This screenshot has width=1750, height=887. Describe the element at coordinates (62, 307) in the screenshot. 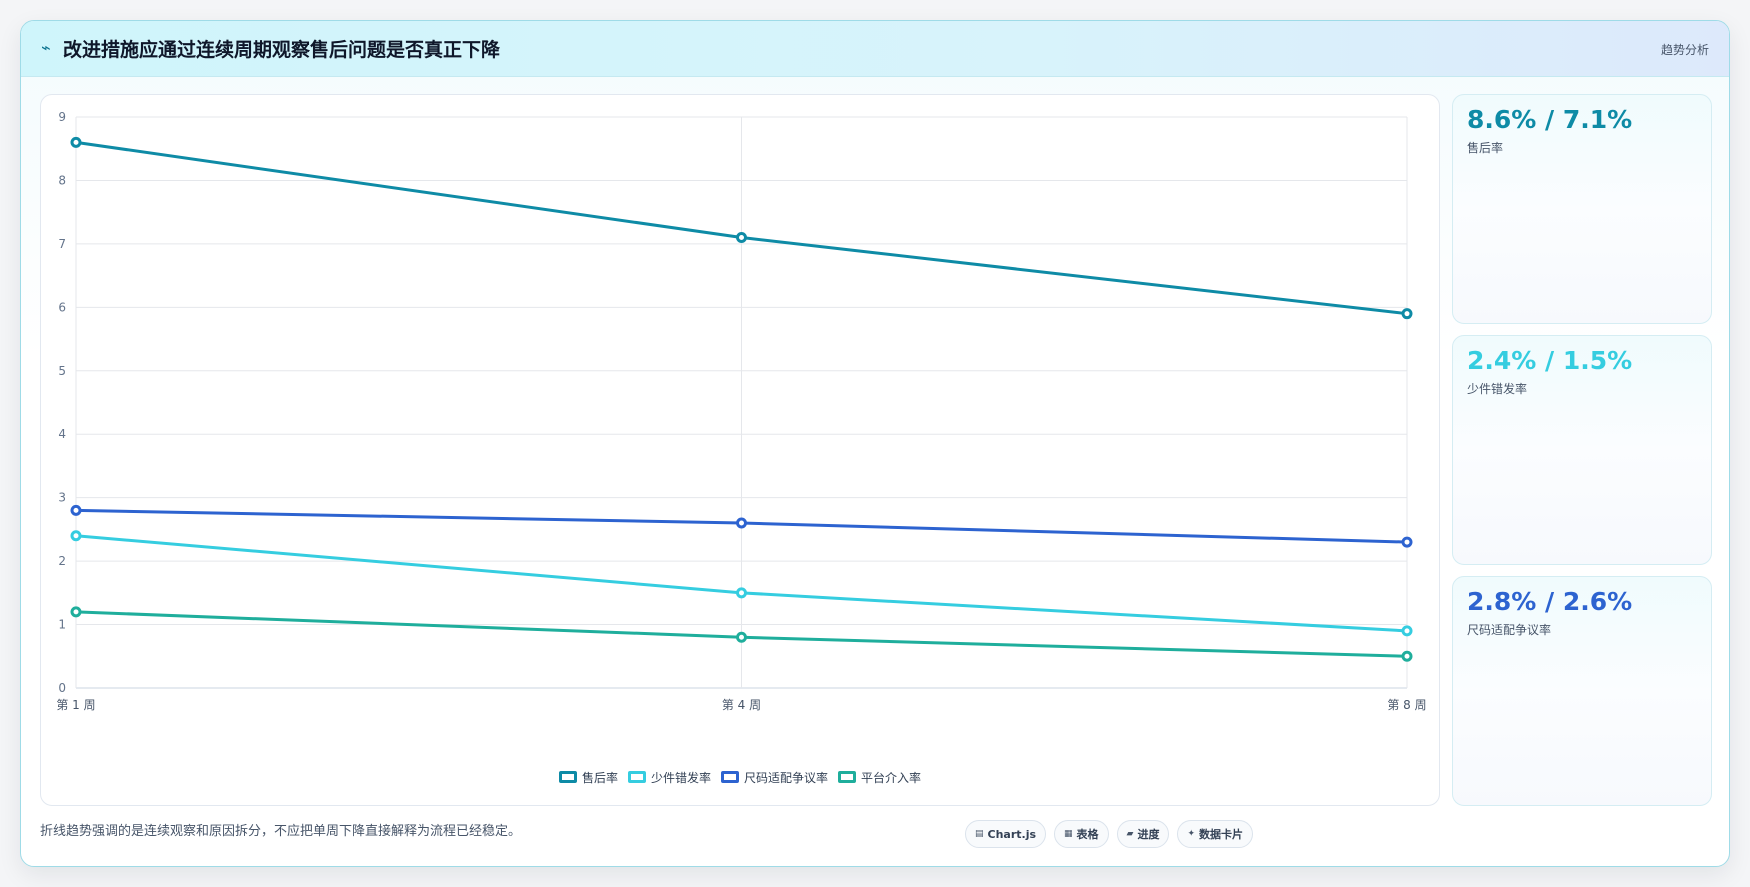

I see `y-tick-label: 6` at that location.